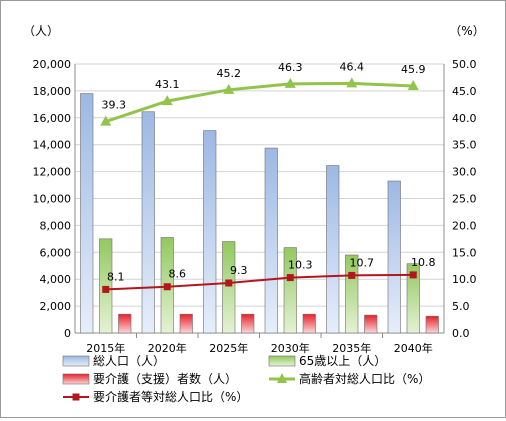  I want to click on legend-label: 高齢者対総人口比（%）, so click(364, 378).